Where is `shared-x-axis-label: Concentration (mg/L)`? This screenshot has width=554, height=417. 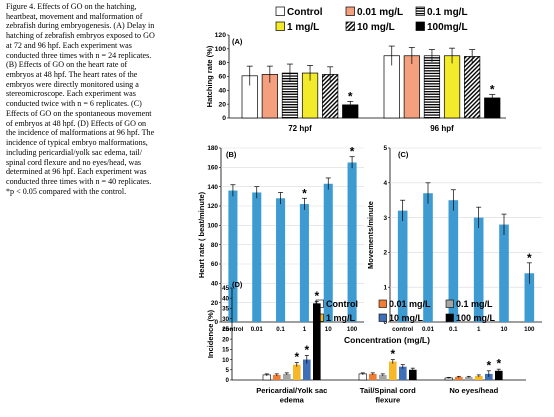 shared-x-axis-label: Concentration (mg/L) is located at coordinates (387, 340).